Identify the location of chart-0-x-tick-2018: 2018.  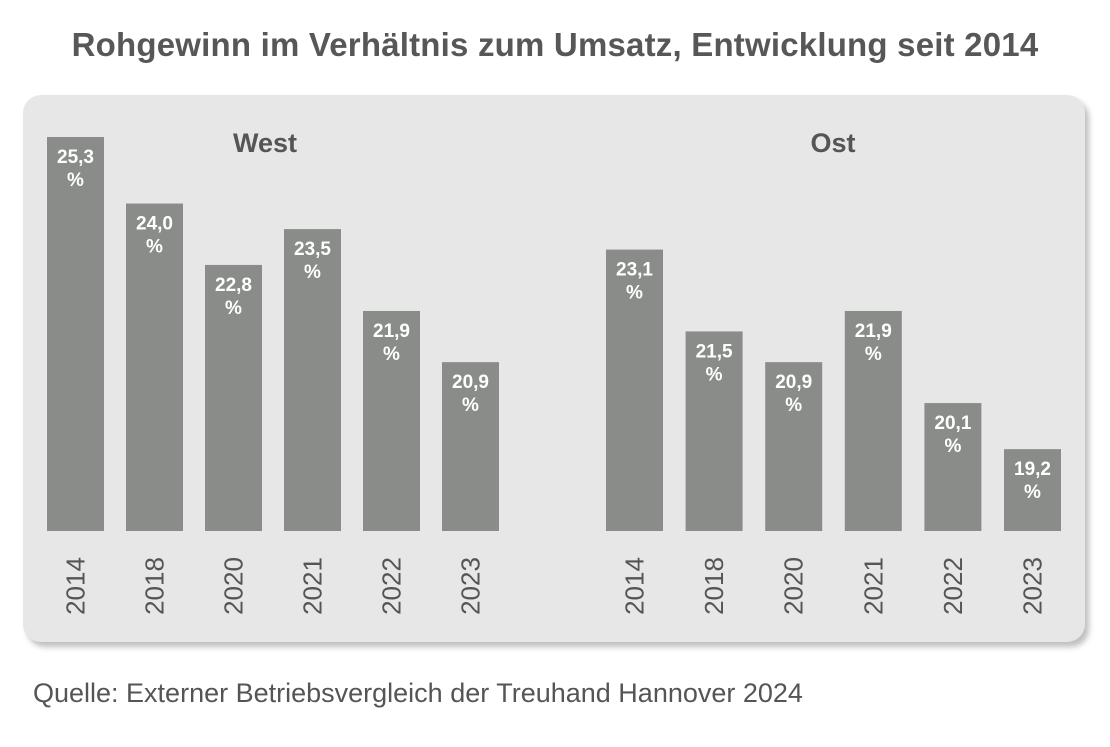
(155, 586).